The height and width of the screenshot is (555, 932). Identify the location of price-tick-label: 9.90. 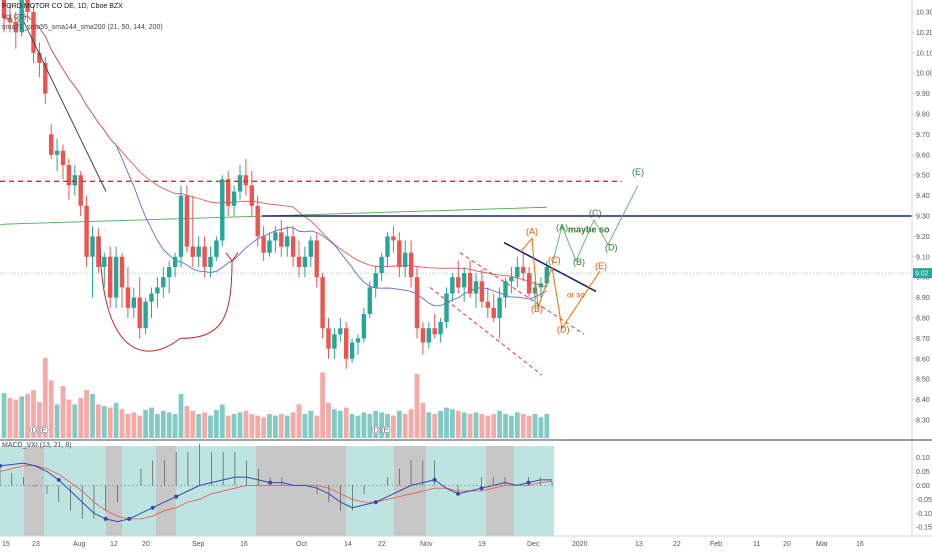
(923, 94).